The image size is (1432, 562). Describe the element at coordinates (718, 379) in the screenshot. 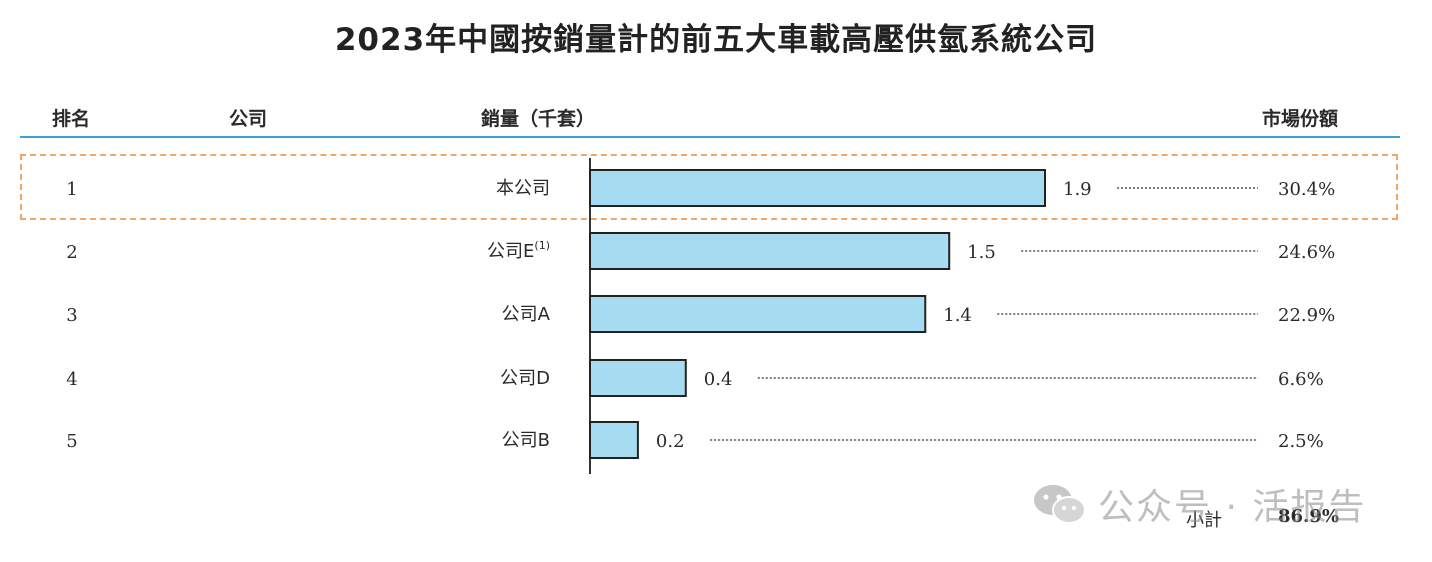

I see `value-label: 0.4` at that location.